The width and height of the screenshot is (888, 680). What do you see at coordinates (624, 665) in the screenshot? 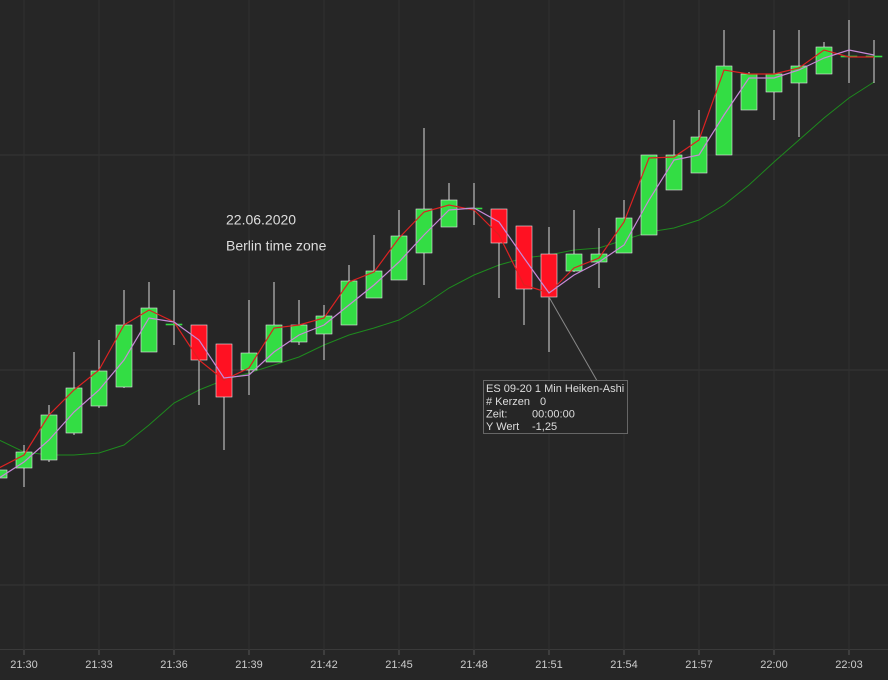
I see `x-tick-label: 21:54` at bounding box center [624, 665].